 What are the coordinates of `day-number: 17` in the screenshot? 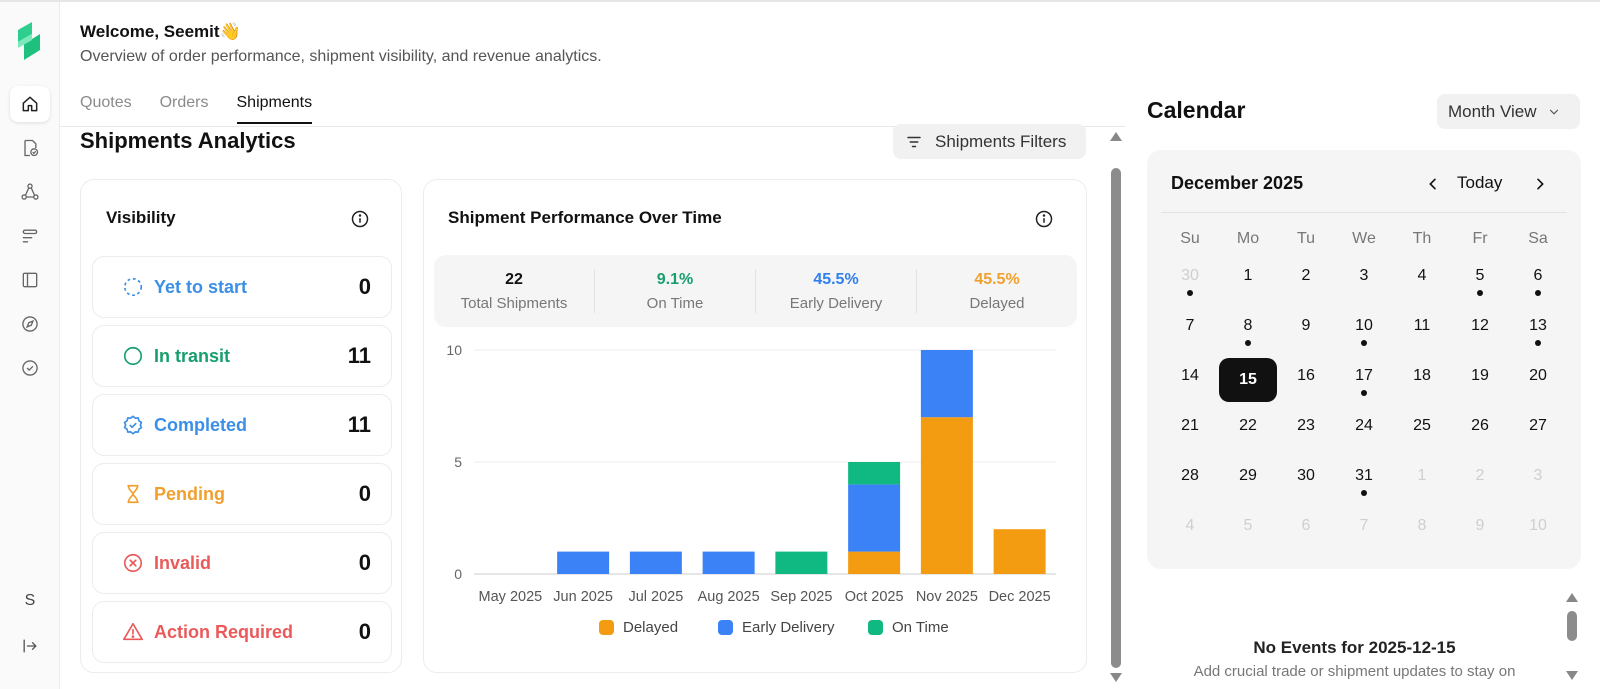 It's located at (1364, 375).